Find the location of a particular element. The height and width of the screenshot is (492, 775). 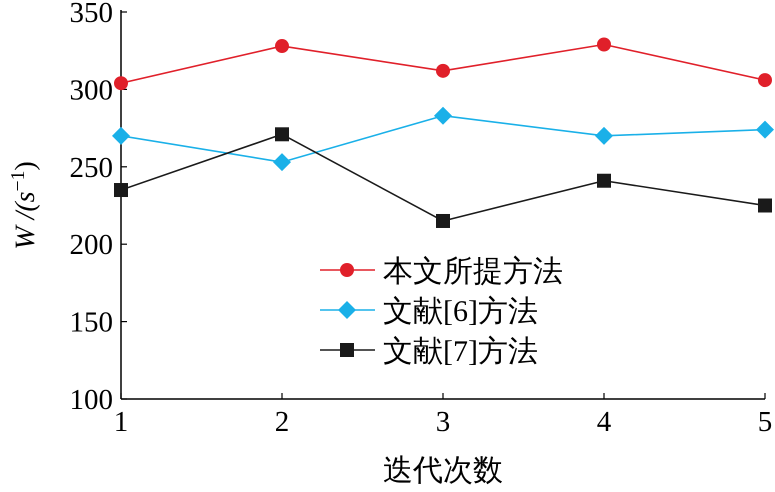

x-axis-title: 迭代次数 is located at coordinates (443, 470).